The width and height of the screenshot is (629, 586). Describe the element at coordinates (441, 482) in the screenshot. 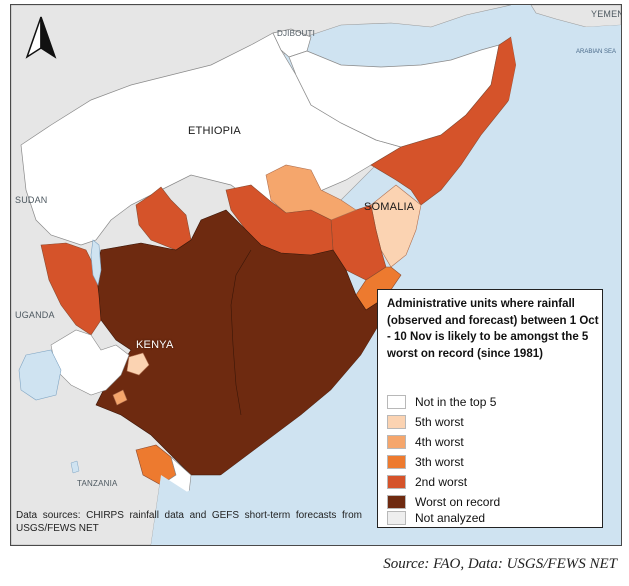

I see `legend-label: 2nd worst` at that location.